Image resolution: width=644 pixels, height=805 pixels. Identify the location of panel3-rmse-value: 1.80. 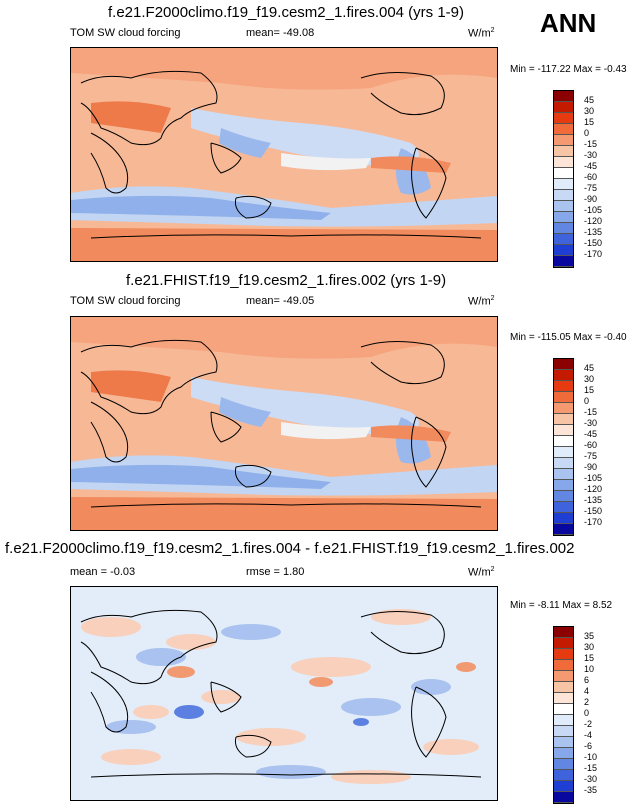
(294, 572).